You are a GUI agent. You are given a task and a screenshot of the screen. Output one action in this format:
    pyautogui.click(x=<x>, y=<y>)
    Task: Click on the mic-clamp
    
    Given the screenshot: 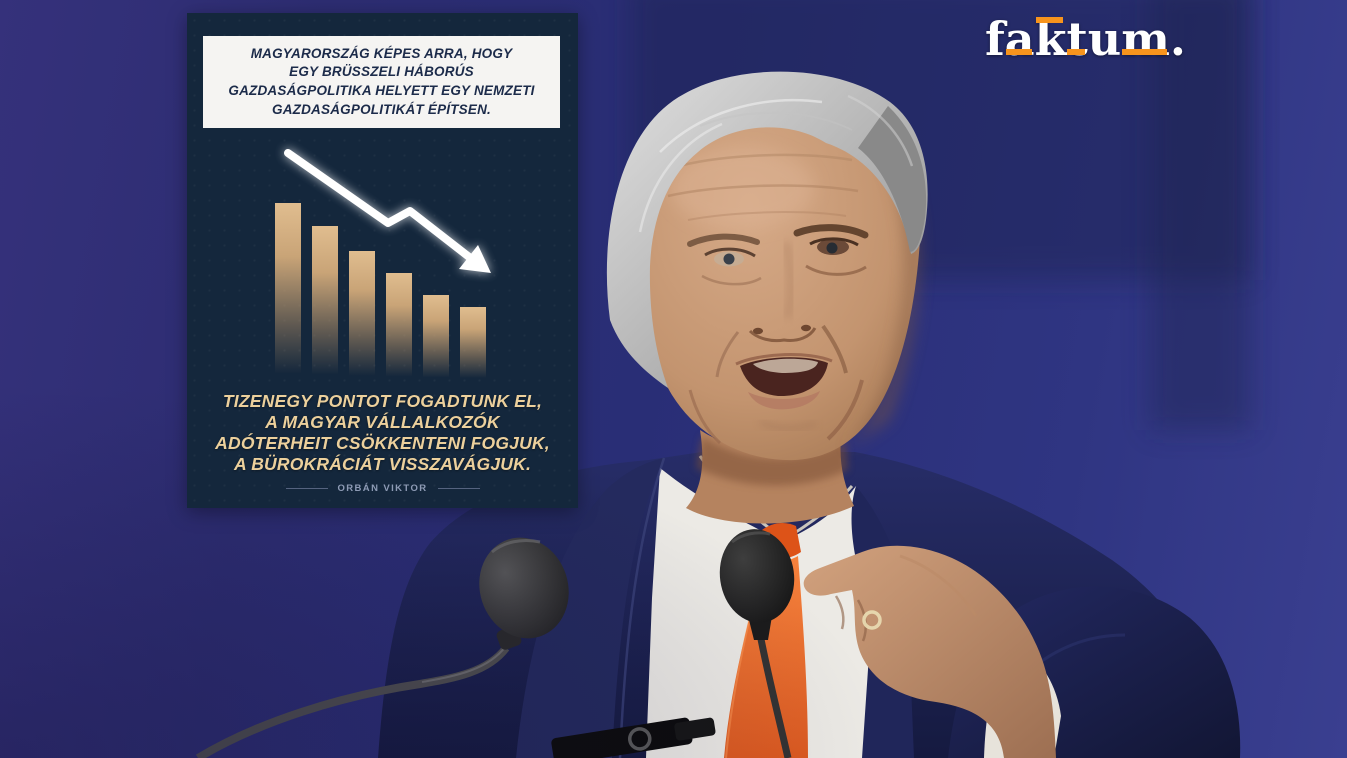 What is the action you would take?
    pyautogui.click(x=633, y=737)
    